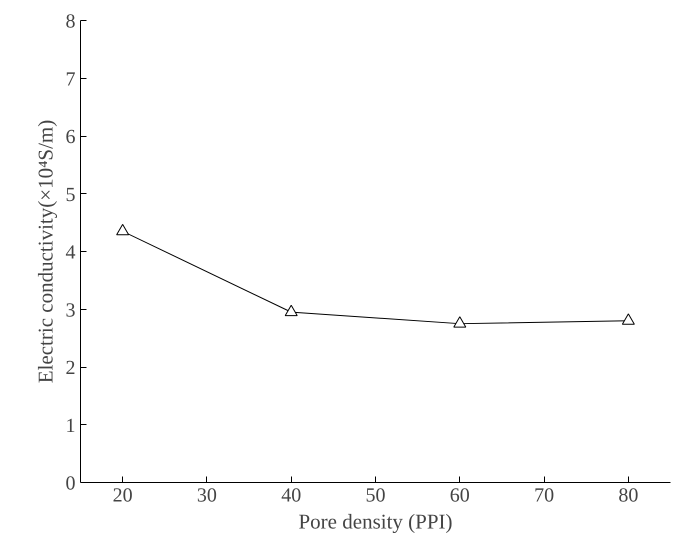 The image size is (690, 552). Describe the element at coordinates (71, 137) in the screenshot. I see `y-tick-label: 6` at that location.